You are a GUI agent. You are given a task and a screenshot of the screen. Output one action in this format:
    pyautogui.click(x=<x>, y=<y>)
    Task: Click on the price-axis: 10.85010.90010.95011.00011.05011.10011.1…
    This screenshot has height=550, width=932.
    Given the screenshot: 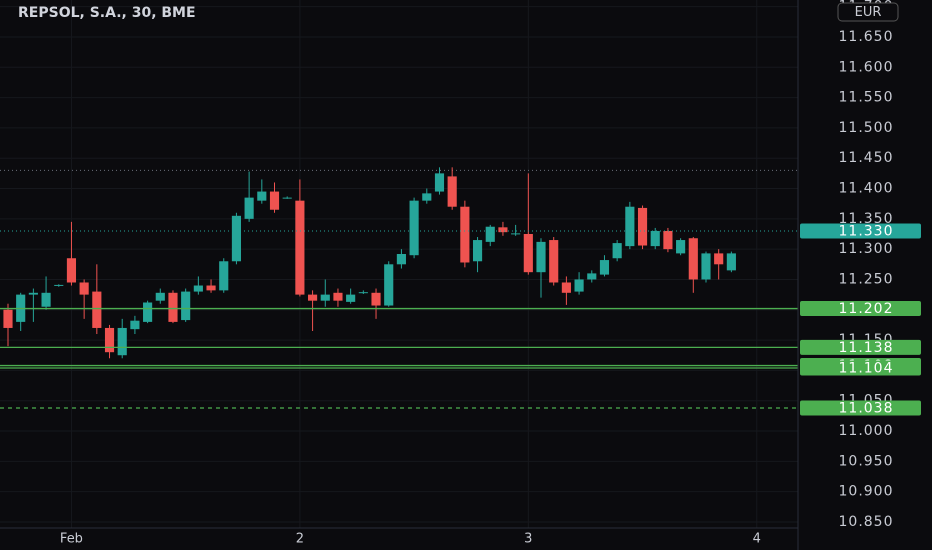 What is the action you would take?
    pyautogui.click(x=860, y=265)
    